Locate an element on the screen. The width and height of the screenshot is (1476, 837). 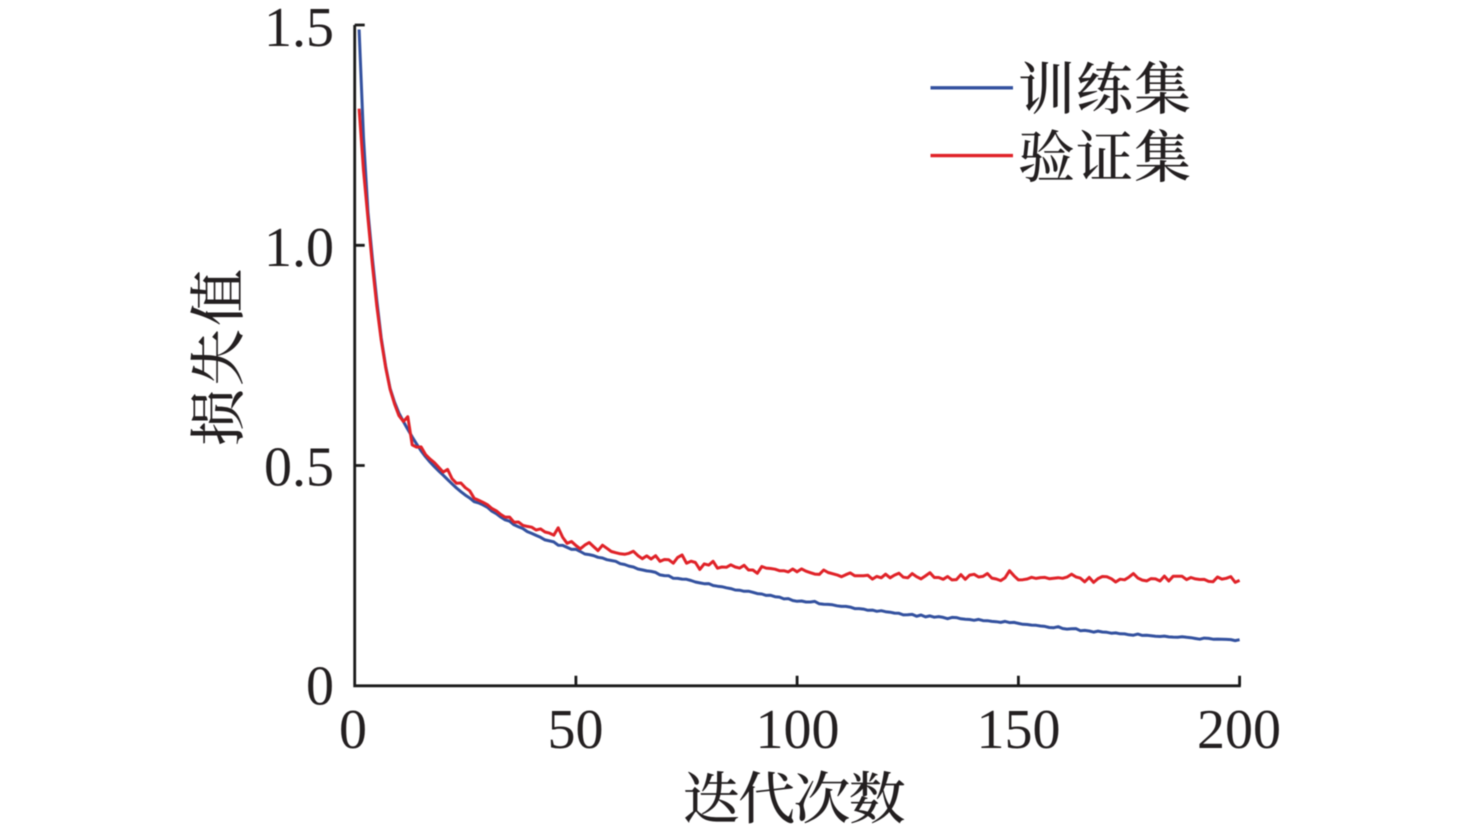
svg-text: 1.0 is located at coordinates (299, 248).